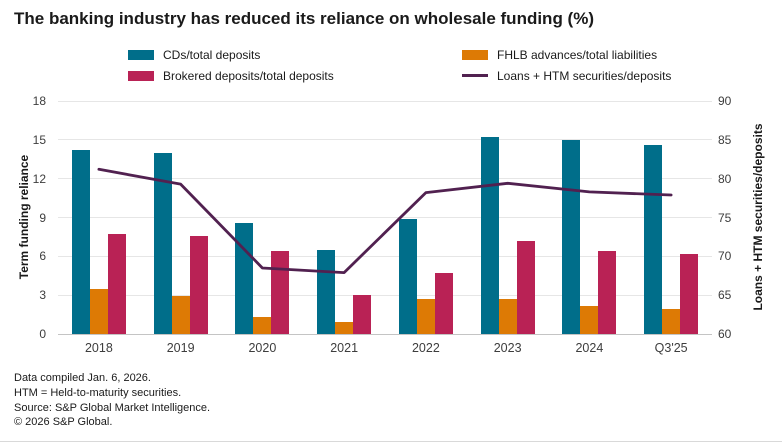 The image size is (782, 442). I want to click on y-axis-tick-left: 9, so click(42, 217).